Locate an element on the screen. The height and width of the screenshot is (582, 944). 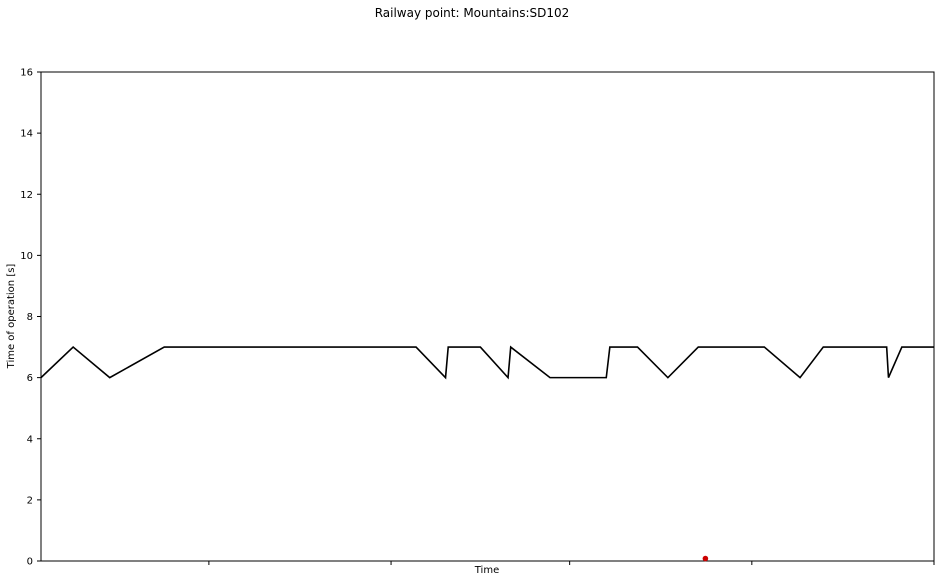
data-point-marker is located at coordinates (705, 558).